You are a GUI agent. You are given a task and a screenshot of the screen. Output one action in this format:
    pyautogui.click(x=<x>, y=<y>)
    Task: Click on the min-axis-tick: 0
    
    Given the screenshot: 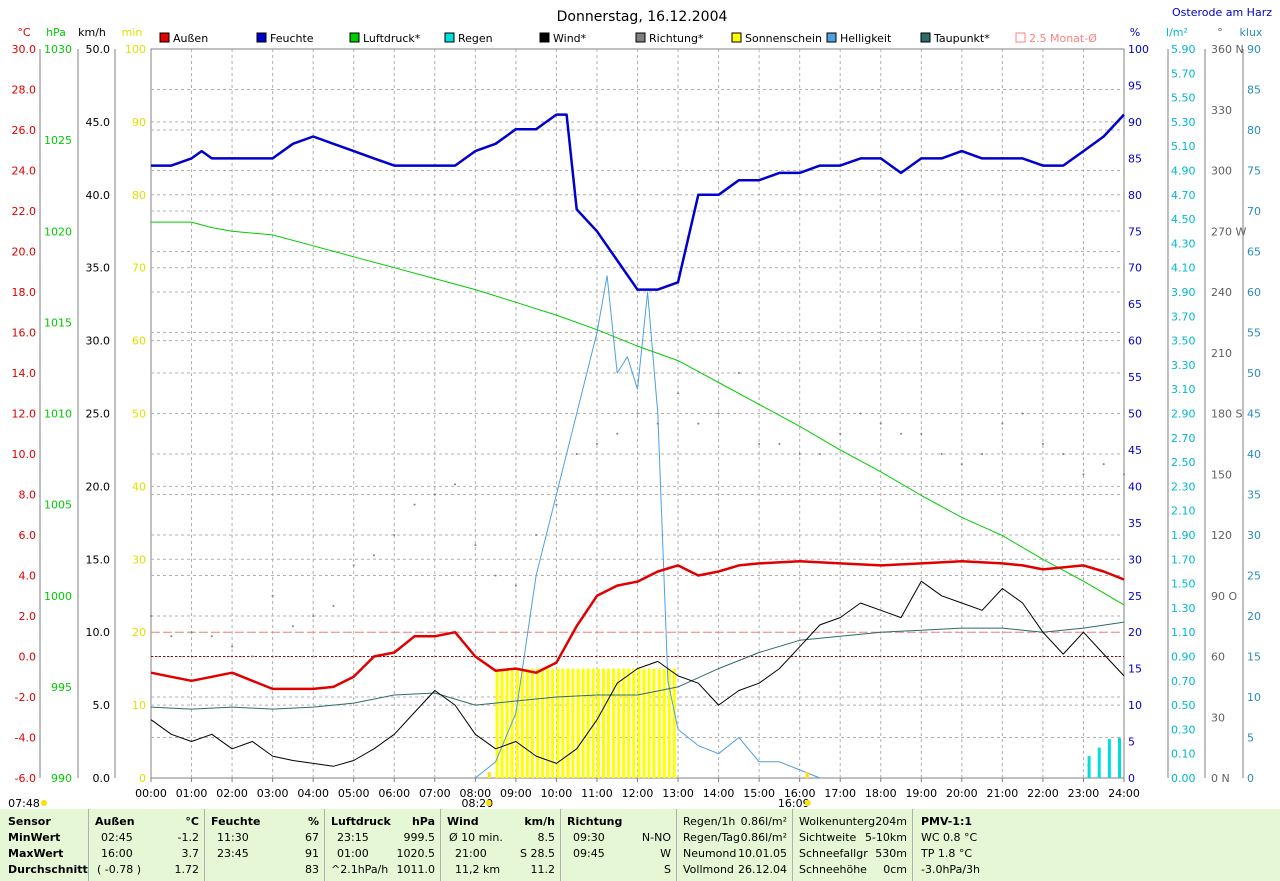 What is the action you would take?
    pyautogui.click(x=142, y=778)
    